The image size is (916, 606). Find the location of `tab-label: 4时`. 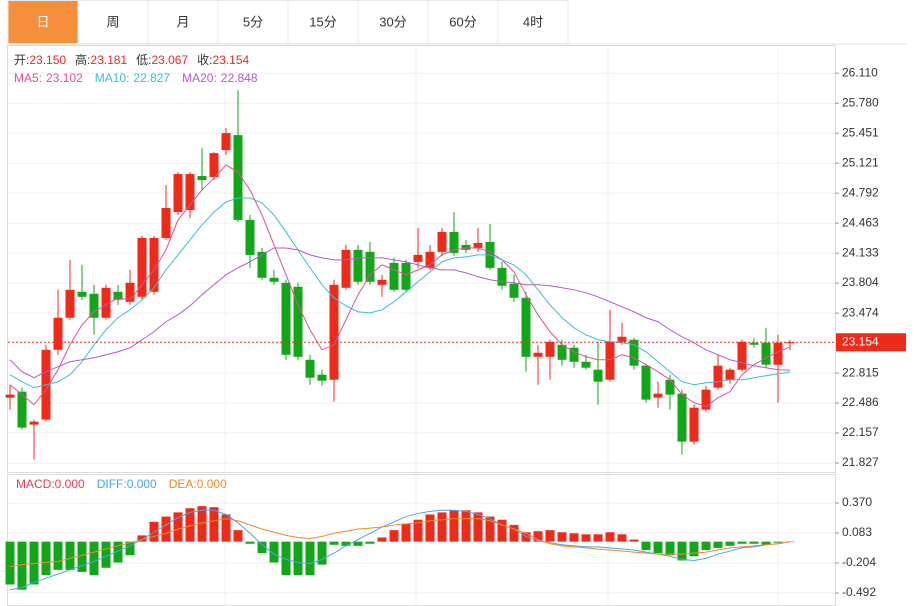

tab-label: 4时 is located at coordinates (533, 21).